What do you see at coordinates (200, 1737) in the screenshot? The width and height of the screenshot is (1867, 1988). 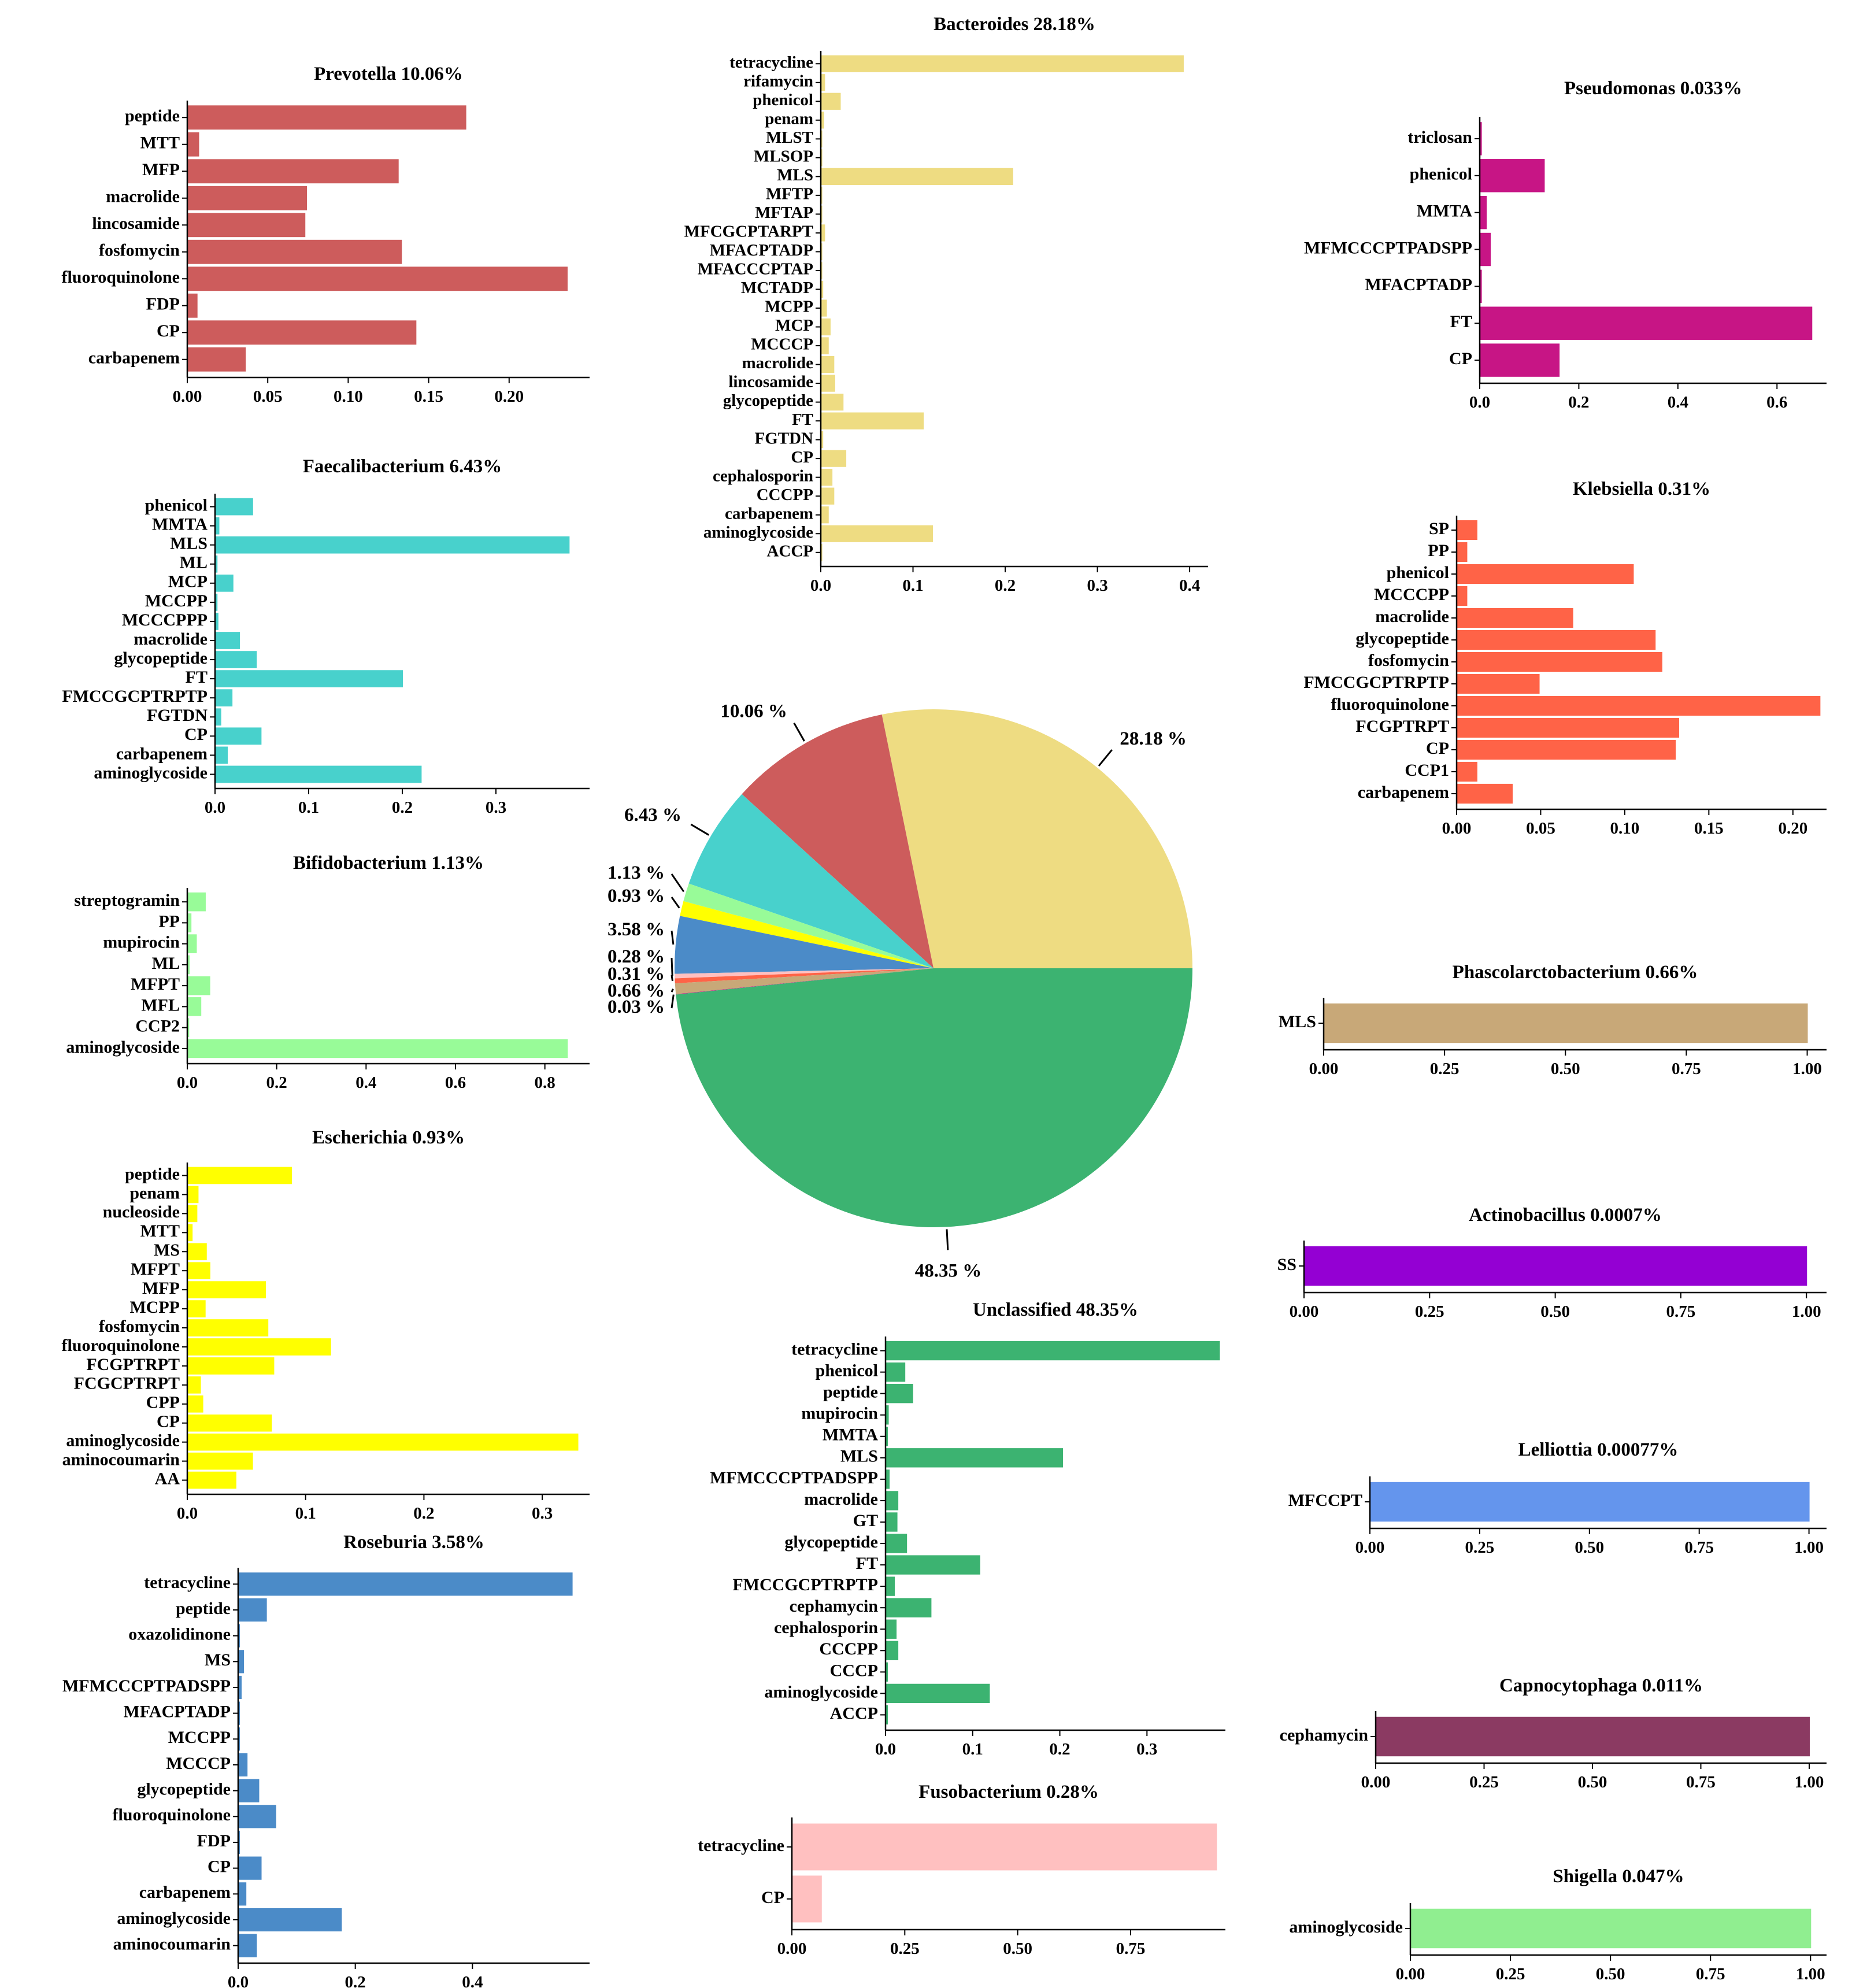 I see `roseburia-category-label: MCCPP` at bounding box center [200, 1737].